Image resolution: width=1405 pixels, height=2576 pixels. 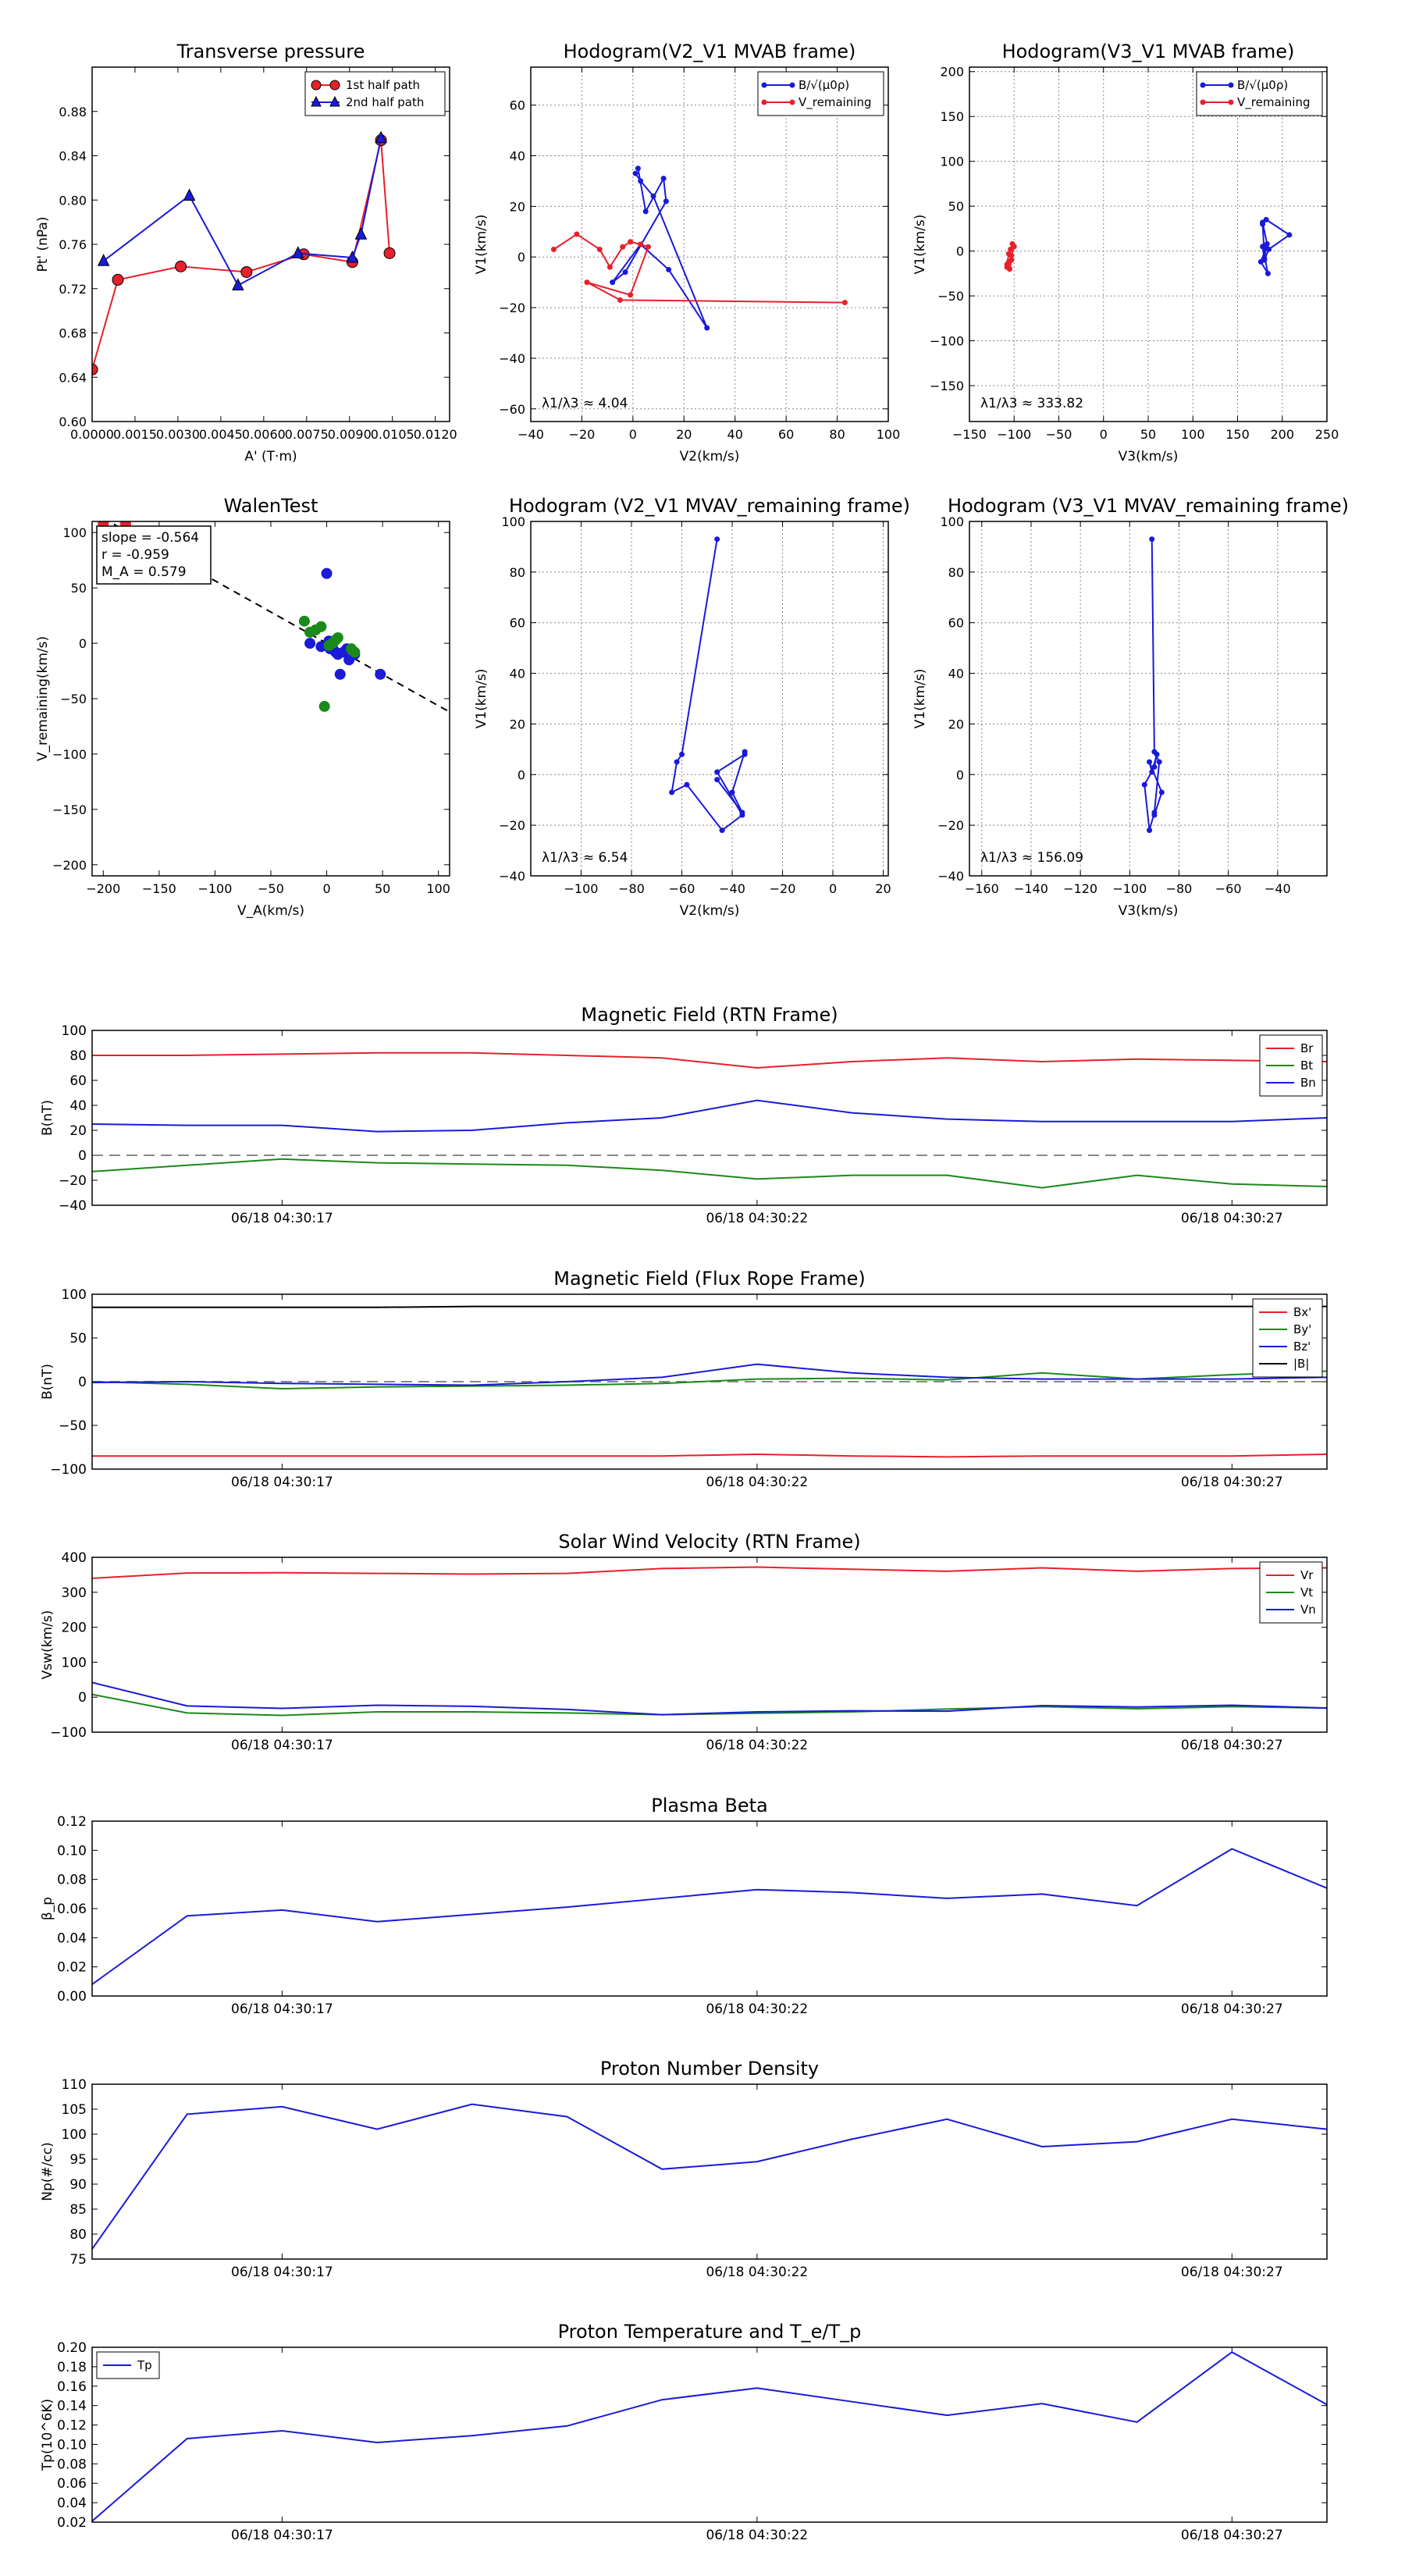 What do you see at coordinates (1259, 93) in the screenshot?
I see `legend-box` at bounding box center [1259, 93].